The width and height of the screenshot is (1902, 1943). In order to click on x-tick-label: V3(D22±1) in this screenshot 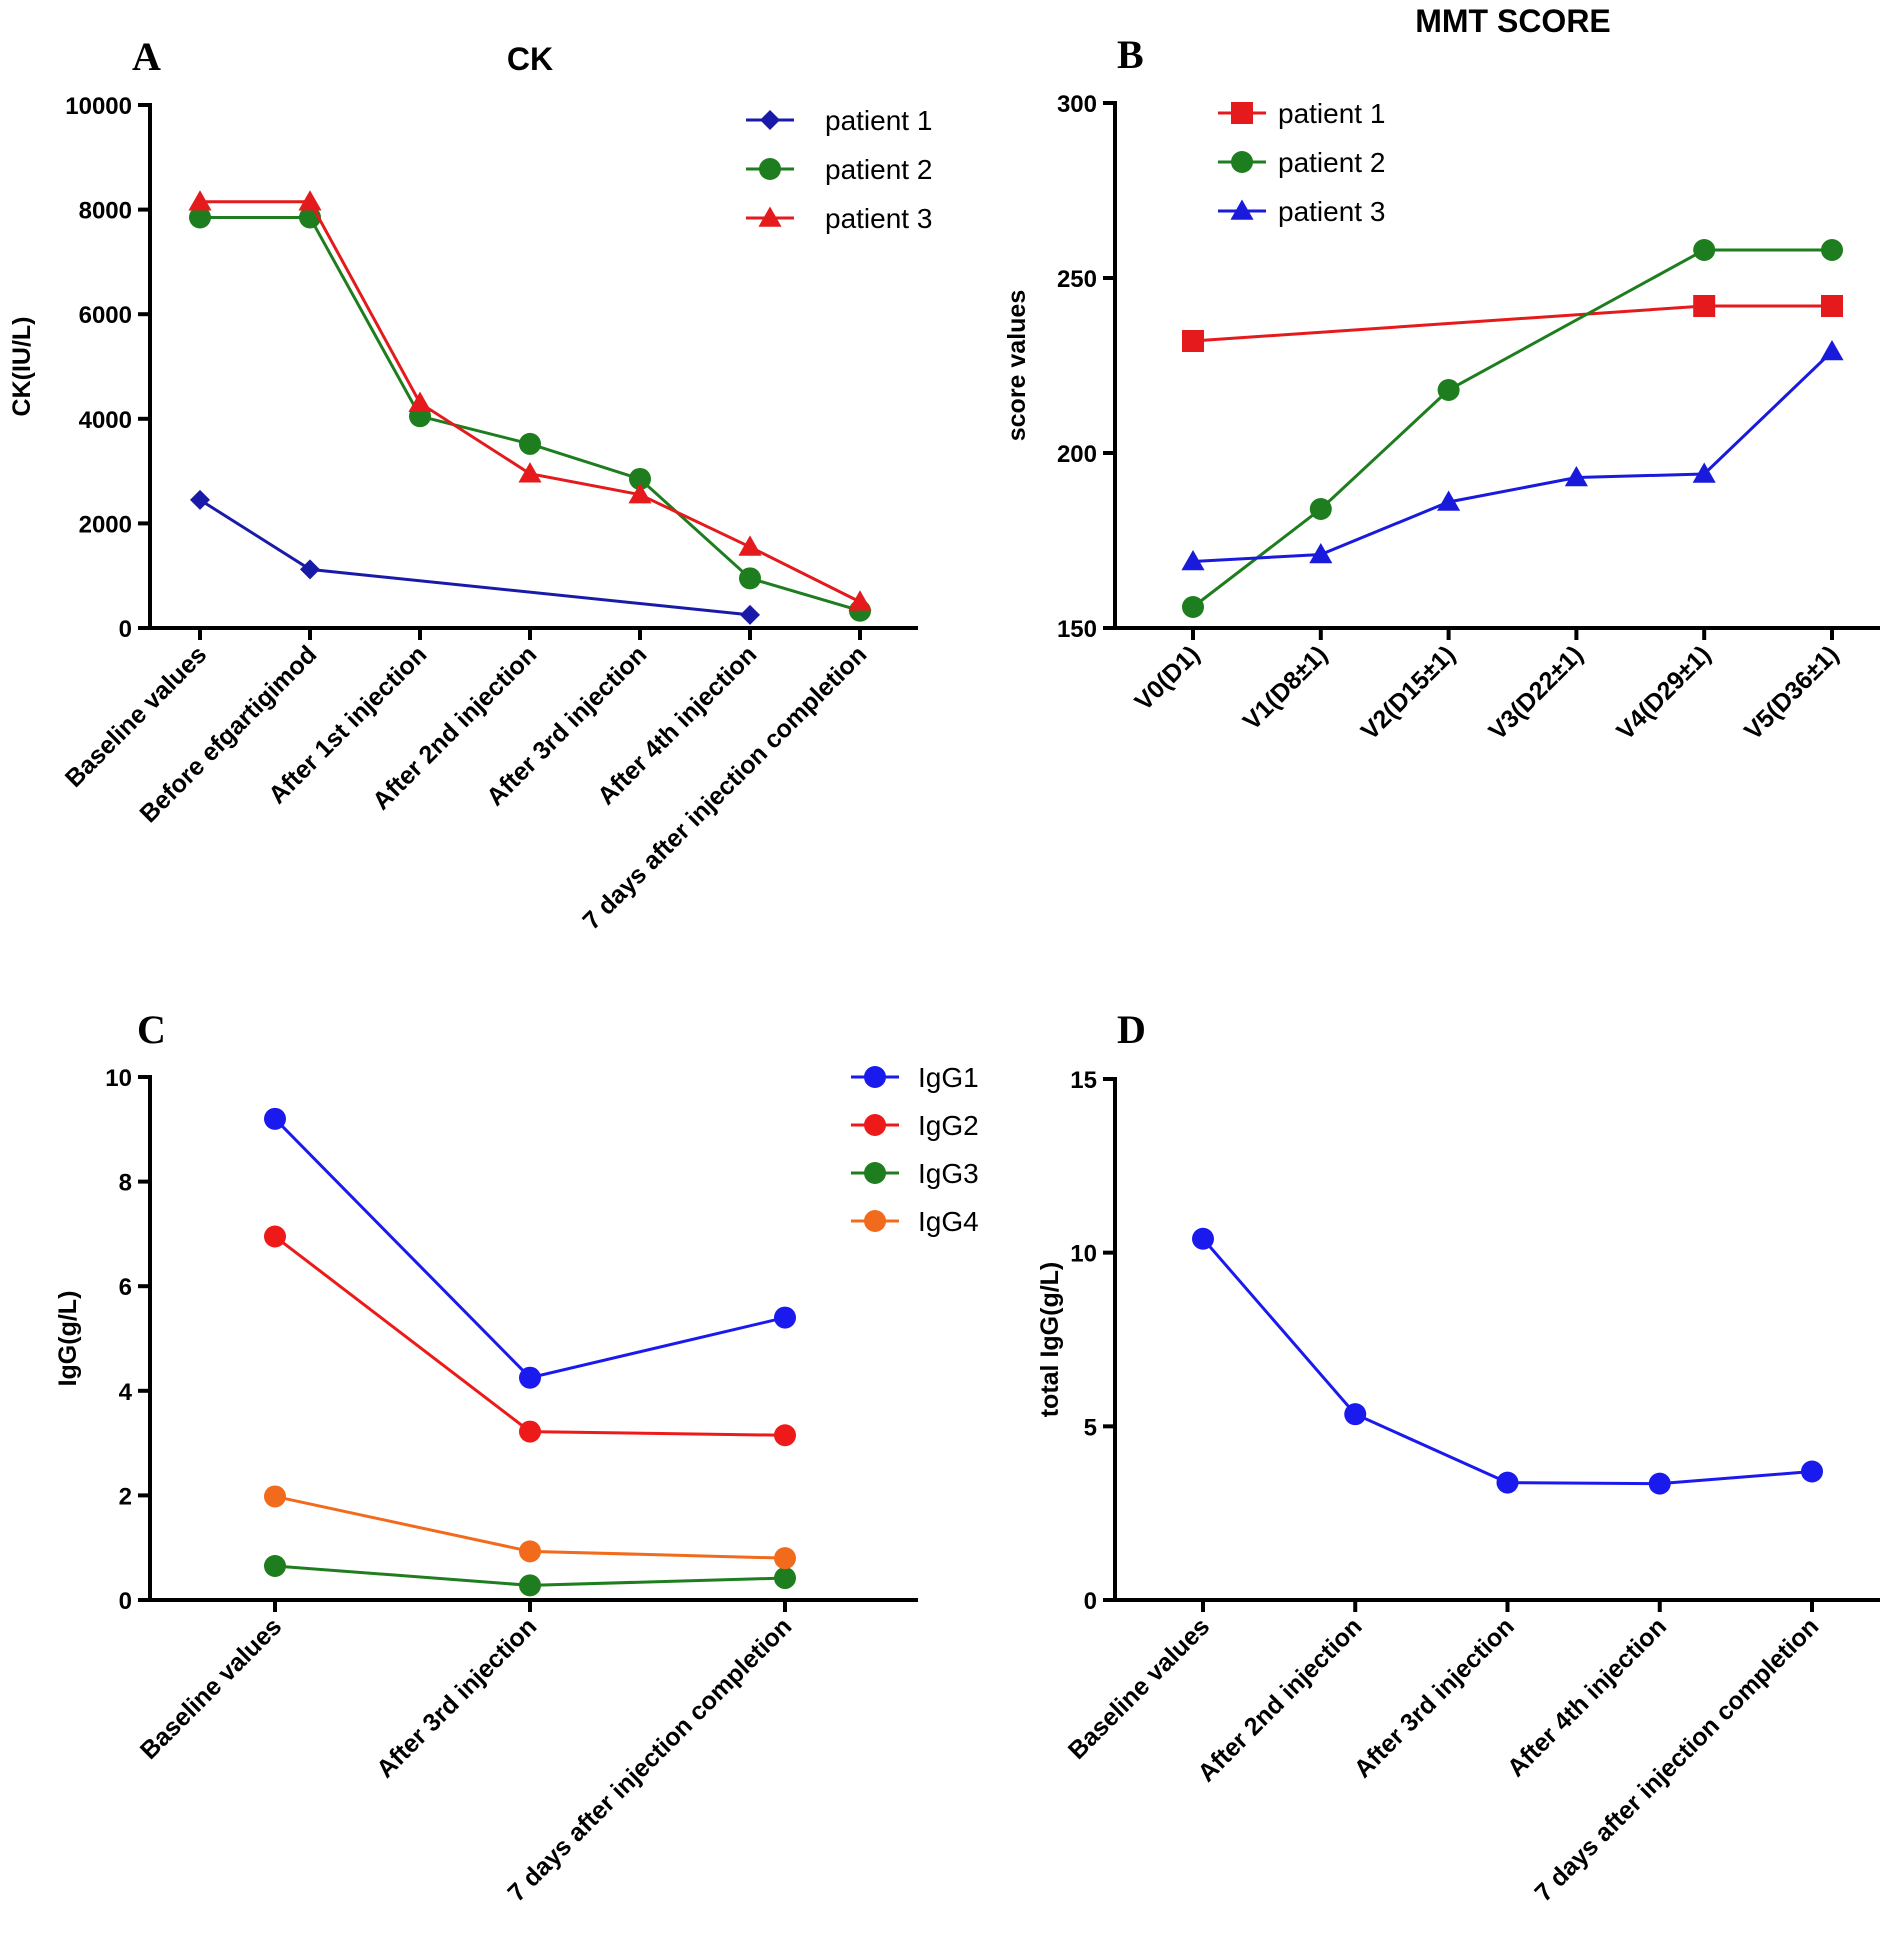, I will do `click(1535, 692)`.